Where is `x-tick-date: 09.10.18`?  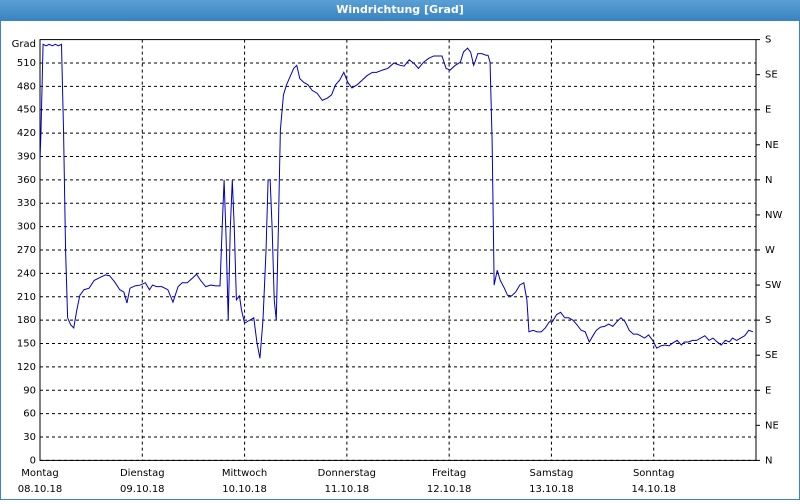 x-tick-date: 09.10.18 is located at coordinates (142, 489).